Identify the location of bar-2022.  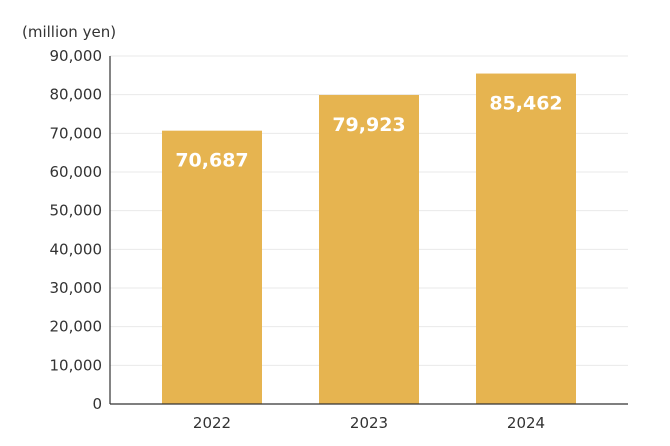
(212, 267).